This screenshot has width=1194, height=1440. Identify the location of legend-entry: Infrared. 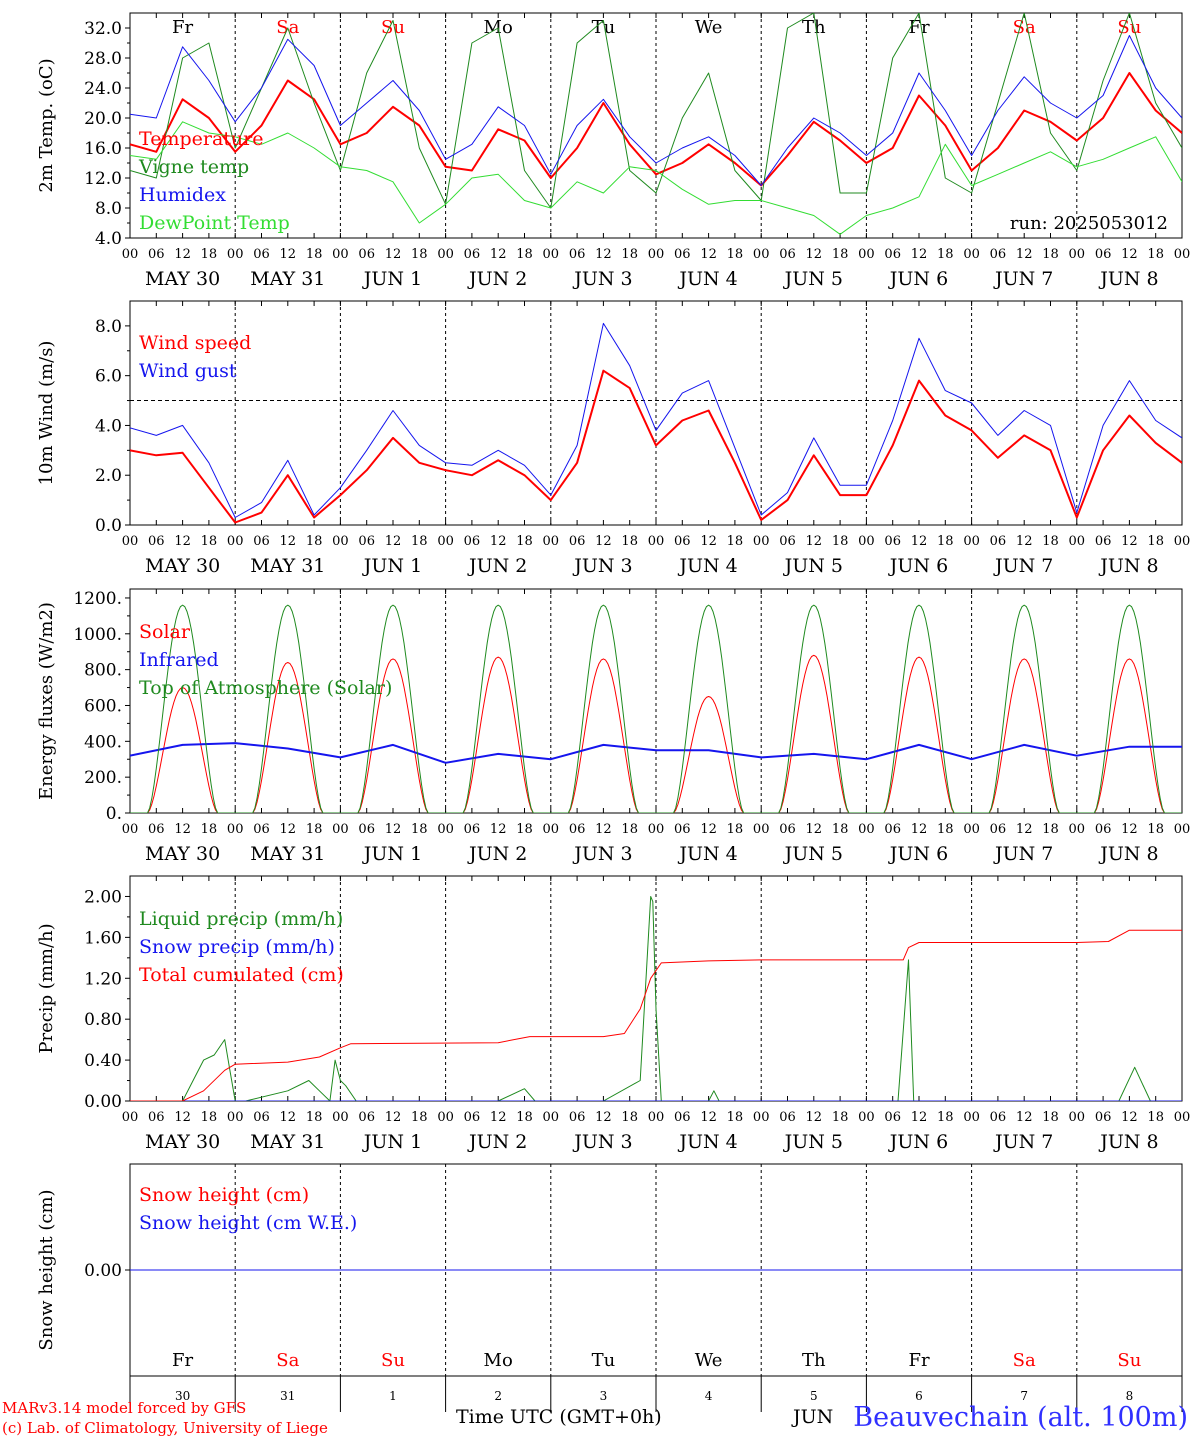
(179, 660).